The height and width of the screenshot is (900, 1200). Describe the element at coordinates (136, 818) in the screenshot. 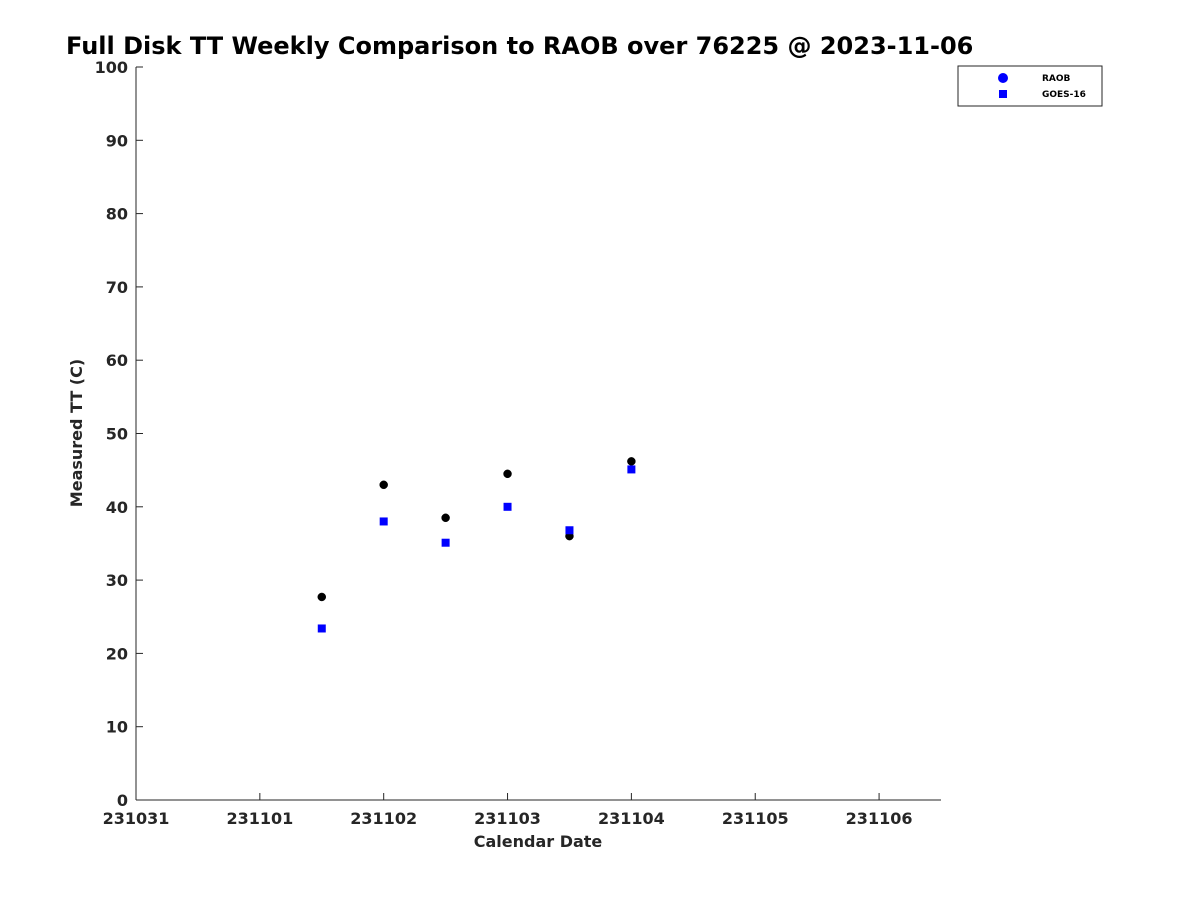

I see `x-tick-label: 231031` at that location.